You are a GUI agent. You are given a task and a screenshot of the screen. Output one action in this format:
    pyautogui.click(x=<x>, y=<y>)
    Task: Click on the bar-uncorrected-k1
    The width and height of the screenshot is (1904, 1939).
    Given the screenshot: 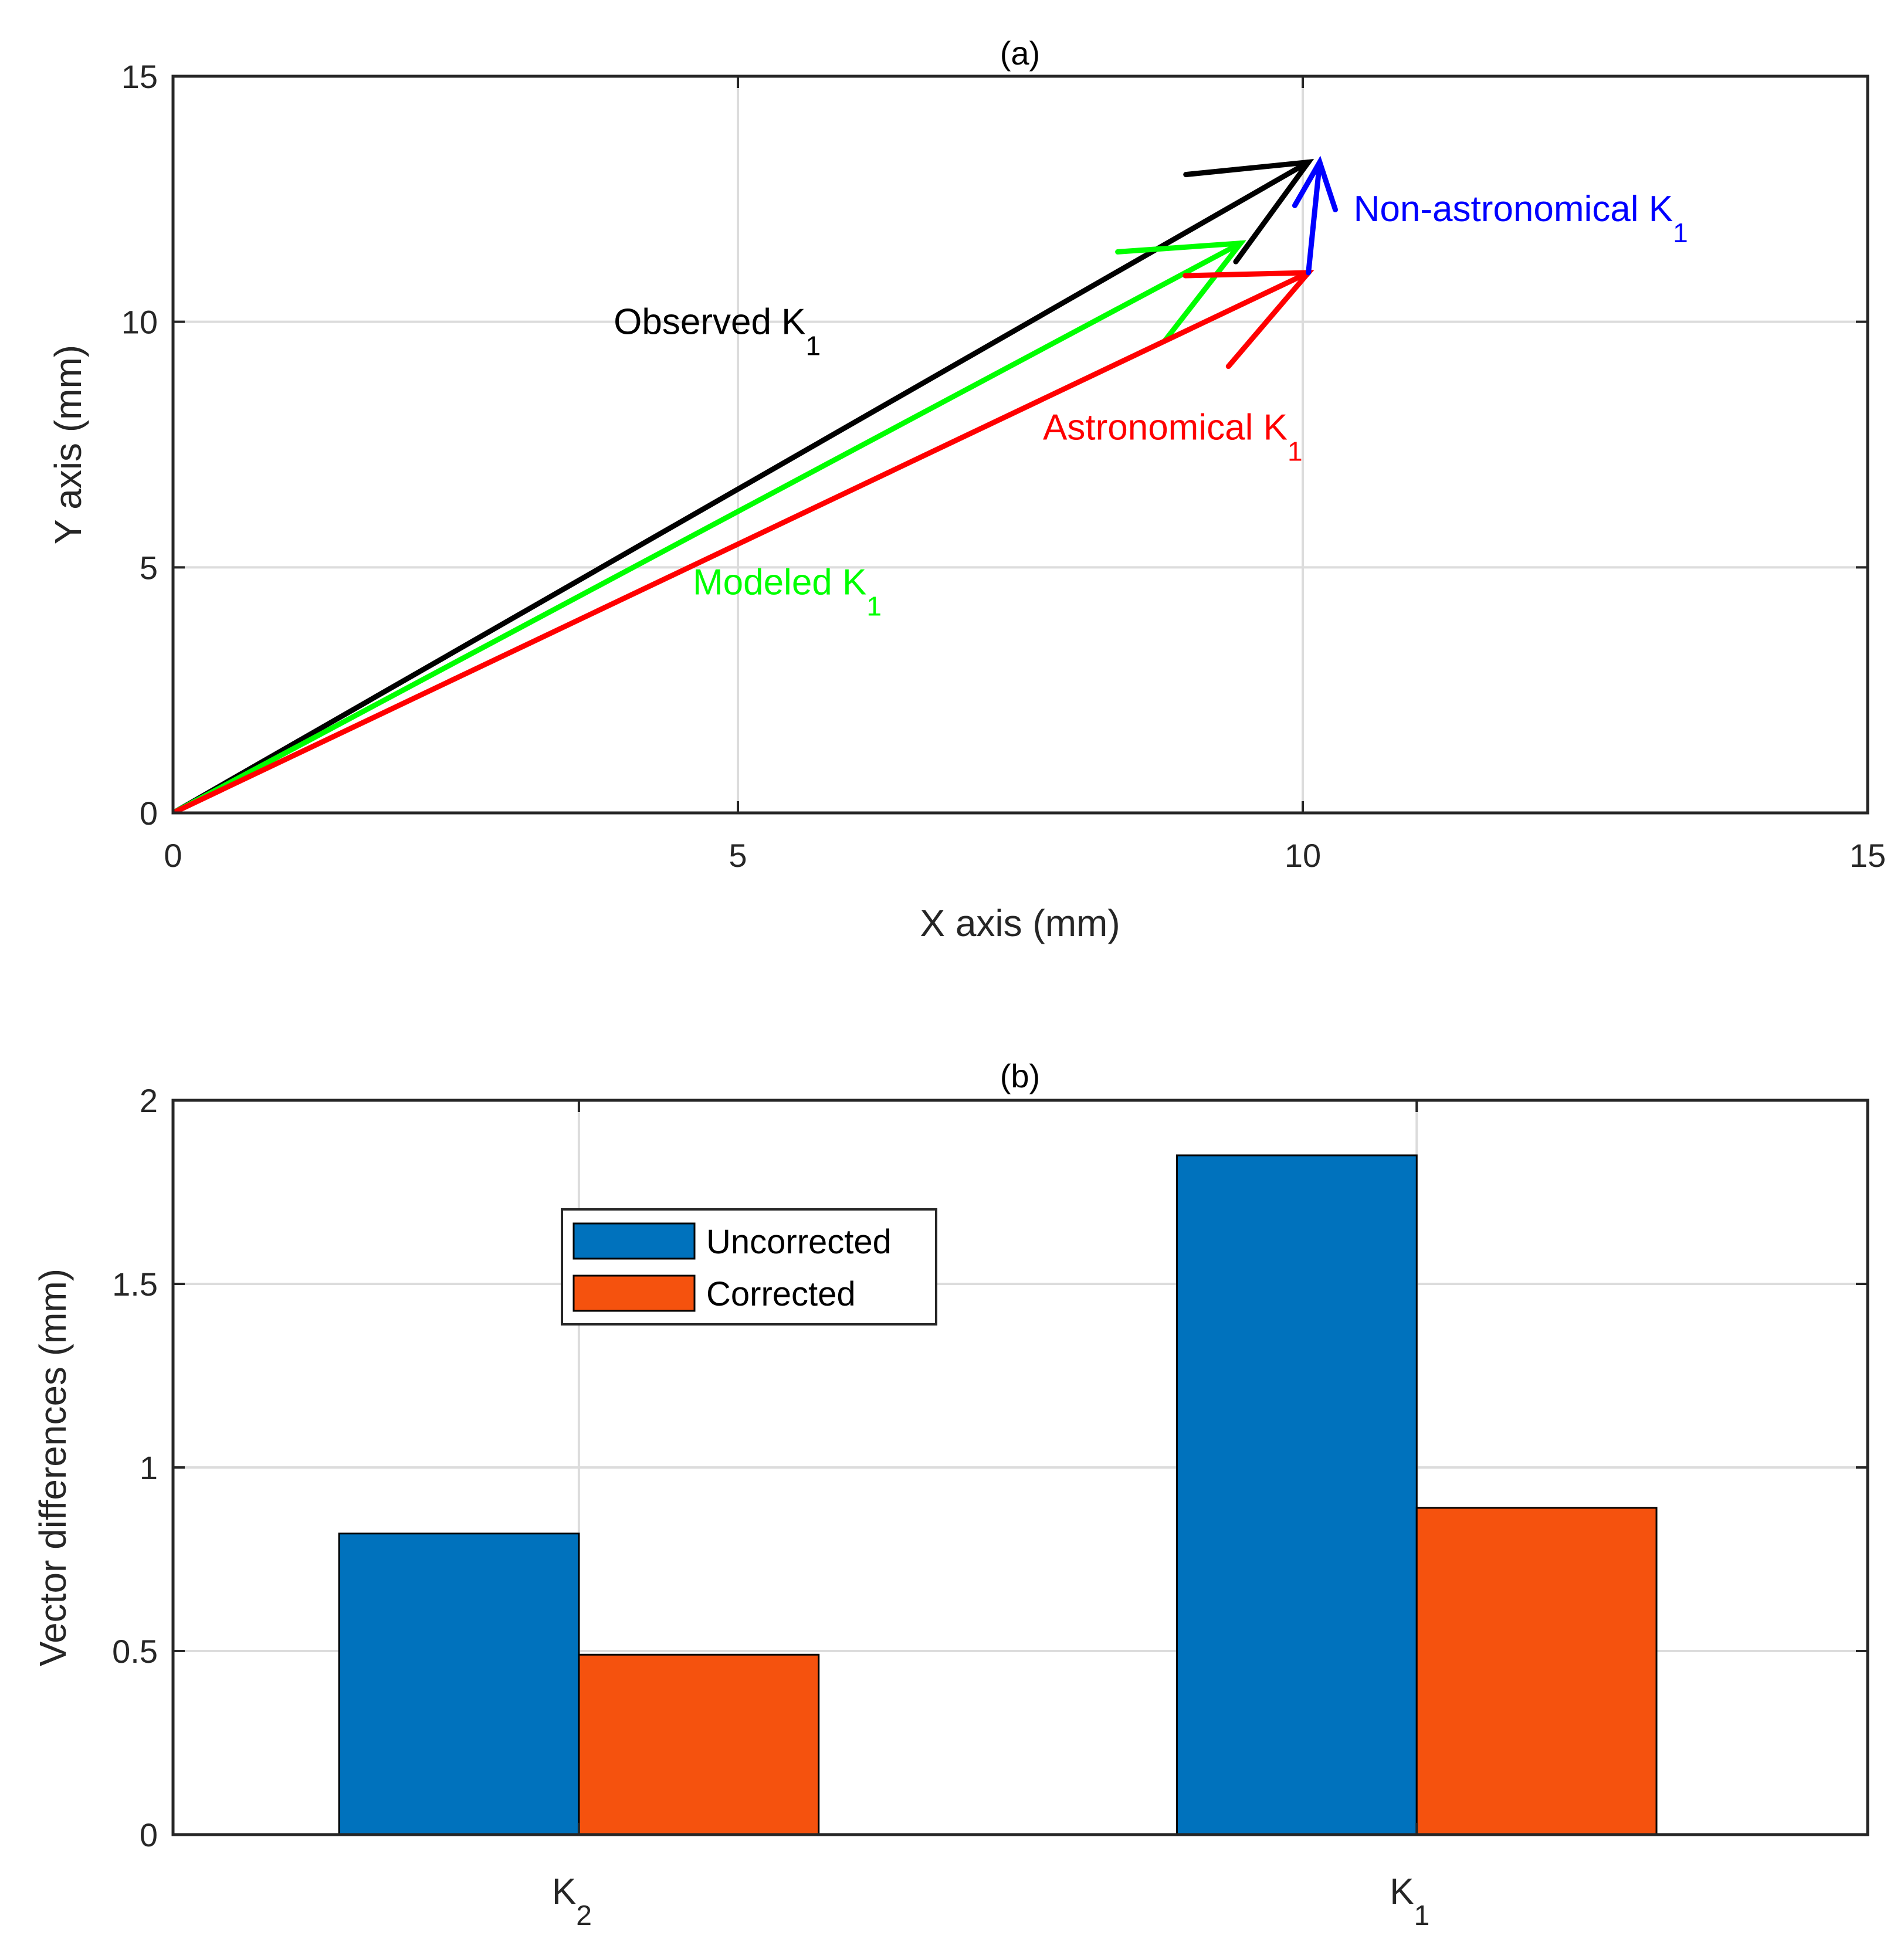 What is the action you would take?
    pyautogui.click(x=1296, y=1494)
    